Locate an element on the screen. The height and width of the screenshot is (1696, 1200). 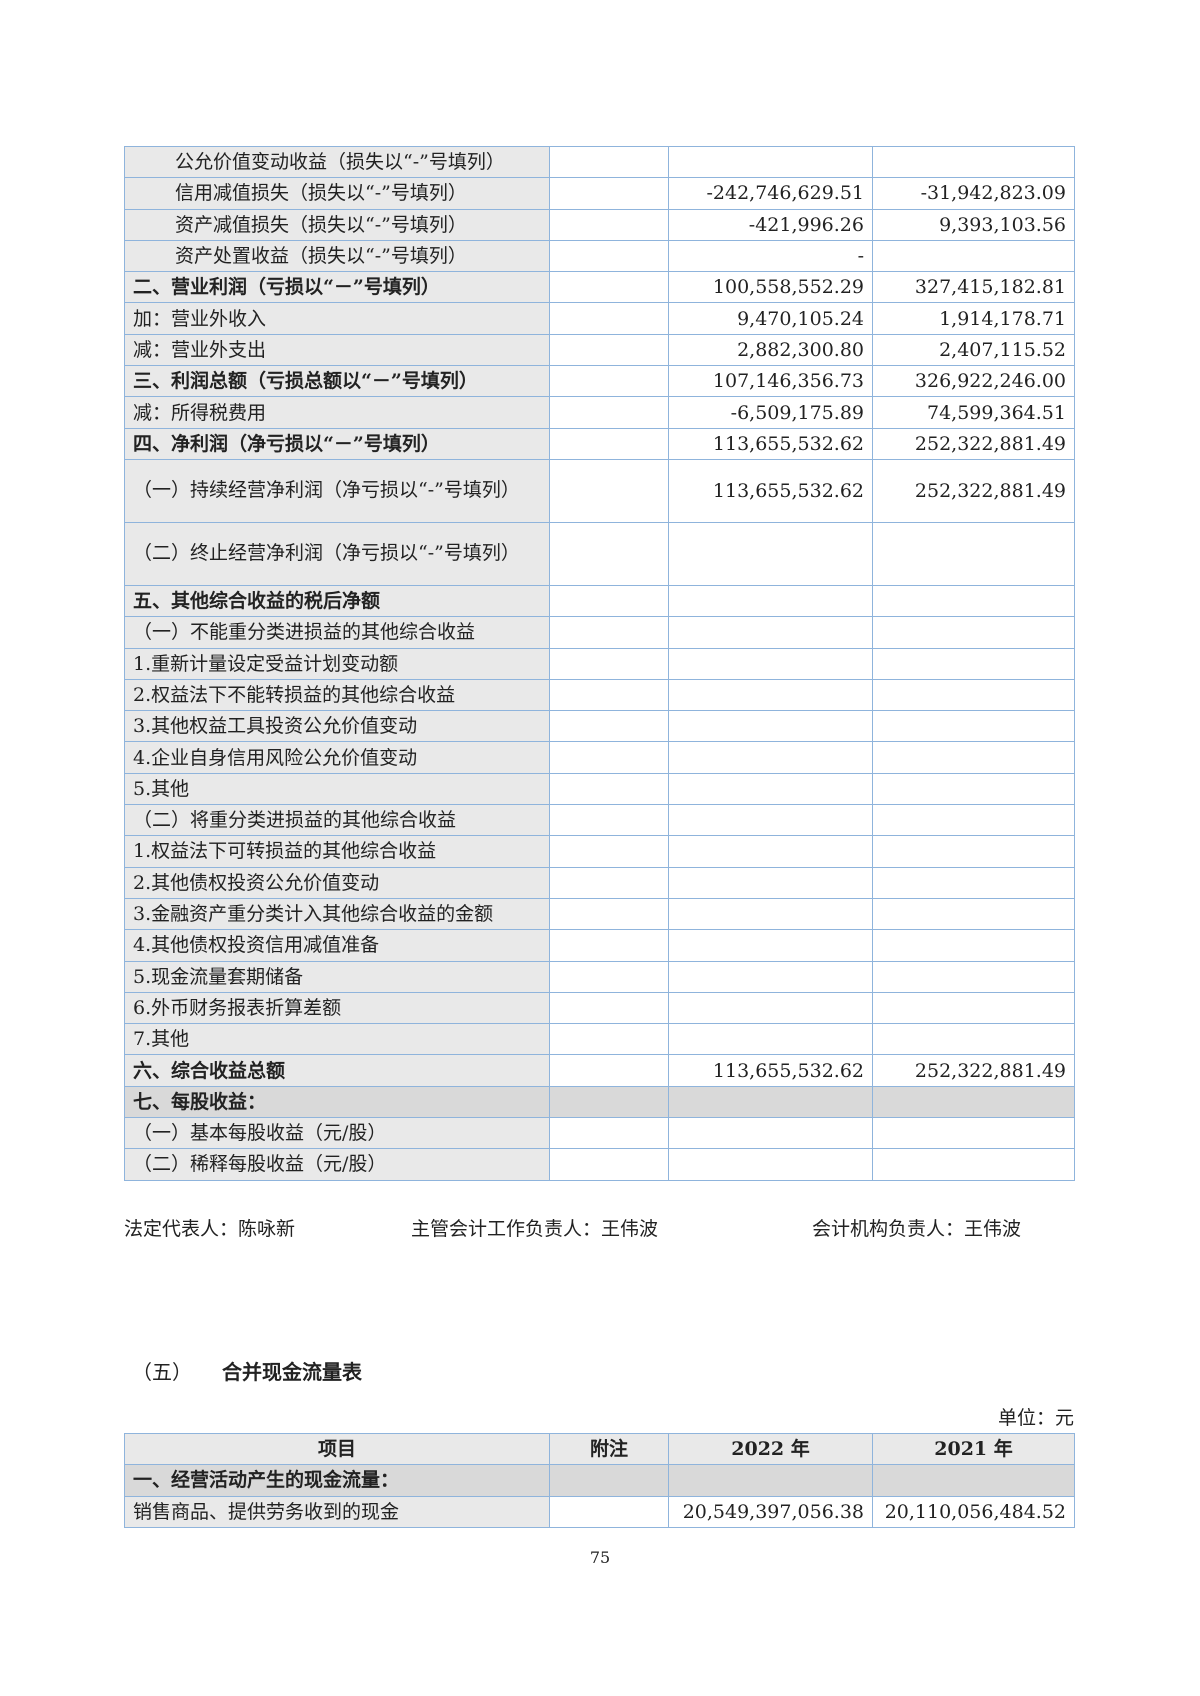
table-row: 减：所得税费用 -6,509,175.89 74,599,364.51 is located at coordinates (599, 412).